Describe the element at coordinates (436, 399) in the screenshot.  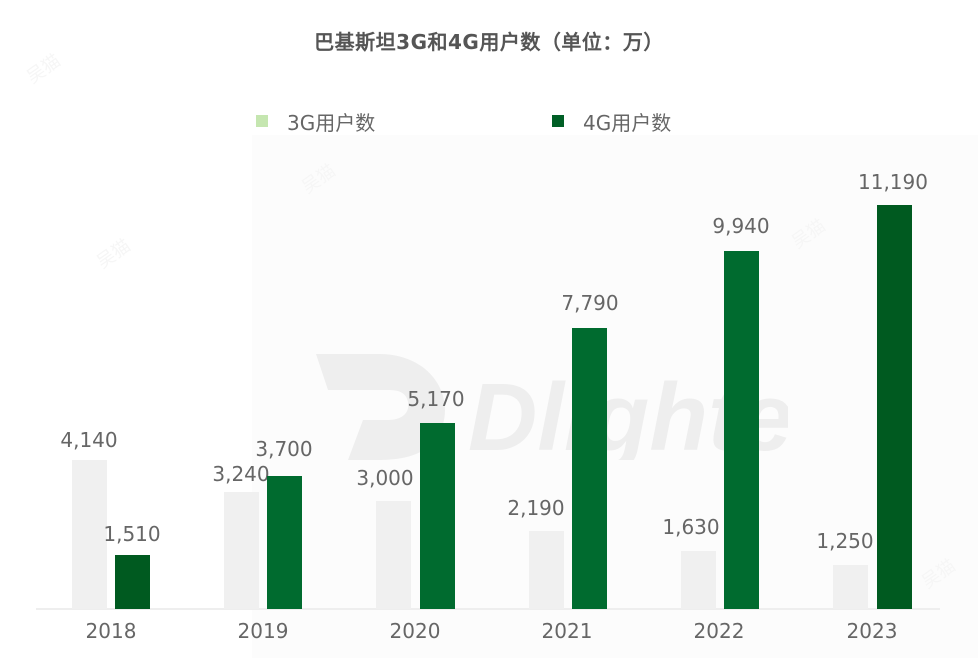
I see `data-label-4g-2020: 5,170` at that location.